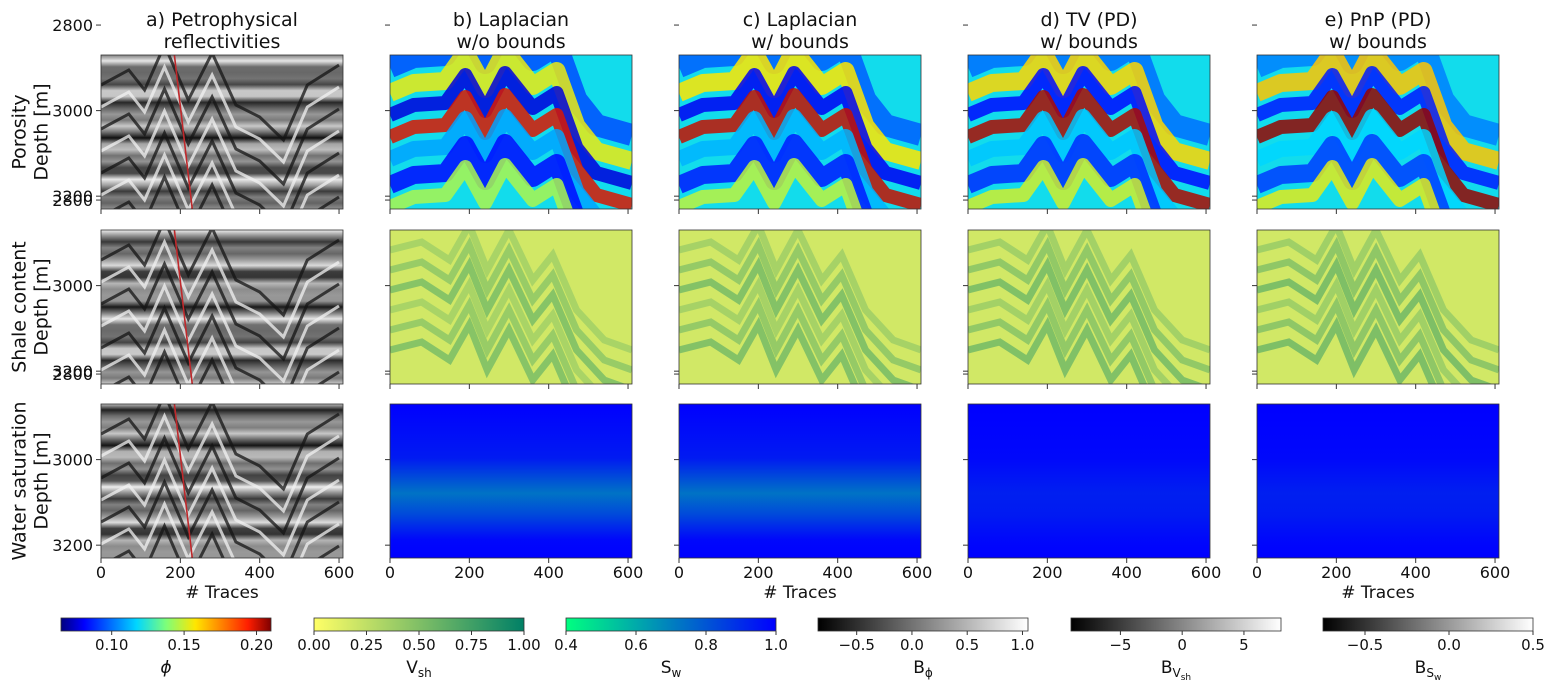 Image resolution: width=1548 pixels, height=682 pixels. What do you see at coordinates (1088, 20) in the screenshot?
I see `column-title-3-line-0: d) TV (PD)` at bounding box center [1088, 20].